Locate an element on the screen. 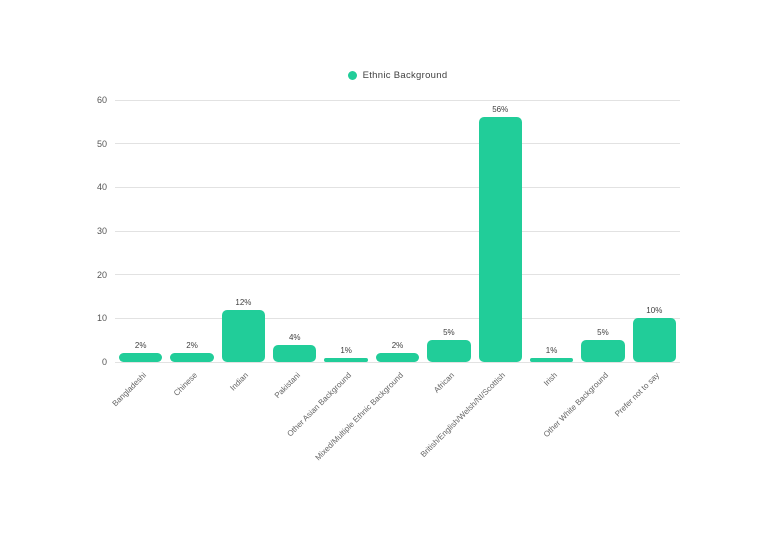  y-axis-tick-label: 30 is located at coordinates (101, 231).